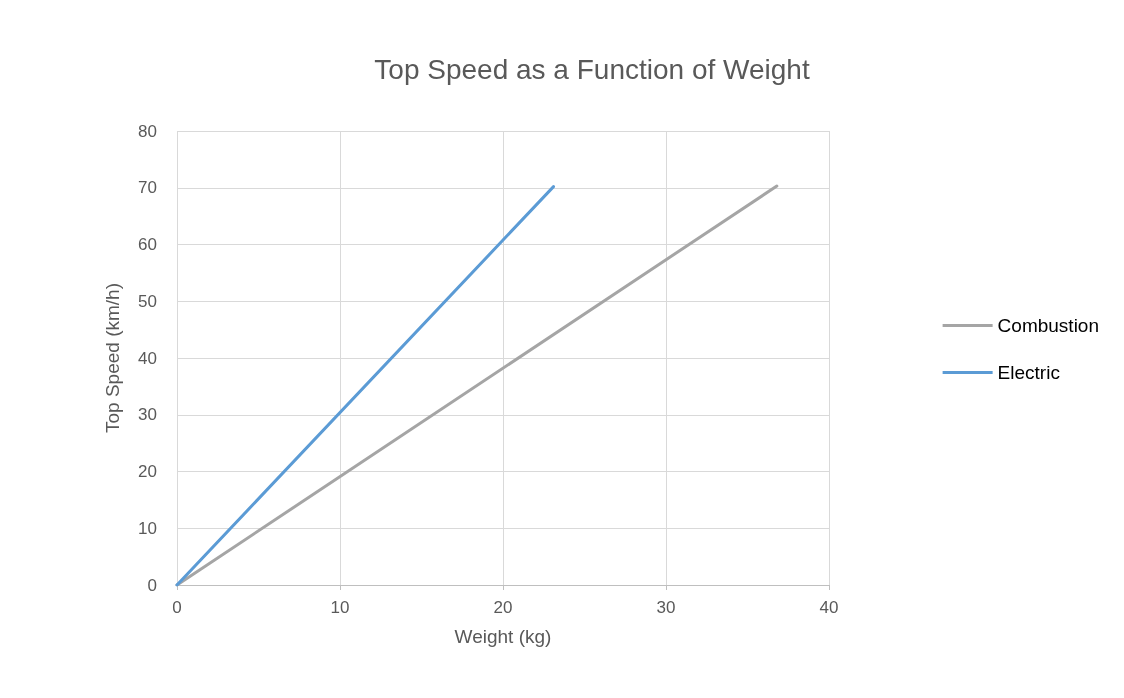  I want to click on y-axis-title: Top Speed (km/h), so click(112, 358).